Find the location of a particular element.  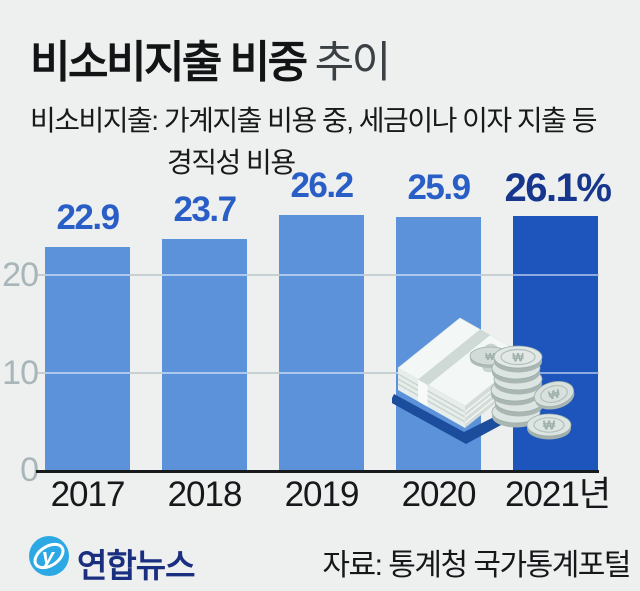

won-banknote-stack-icon is located at coordinates (462, 372).